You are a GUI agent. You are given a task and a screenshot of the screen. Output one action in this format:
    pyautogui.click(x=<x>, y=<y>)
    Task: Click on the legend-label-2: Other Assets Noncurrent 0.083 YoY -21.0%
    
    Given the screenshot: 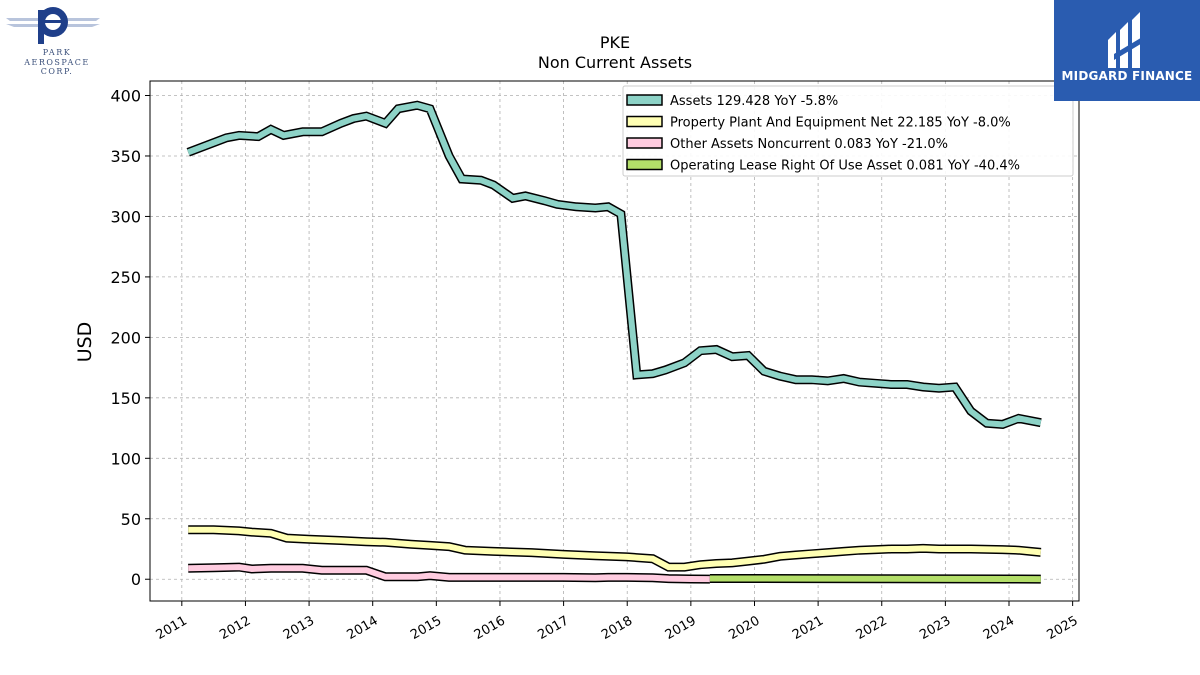 What is the action you would take?
    pyautogui.click(x=809, y=144)
    